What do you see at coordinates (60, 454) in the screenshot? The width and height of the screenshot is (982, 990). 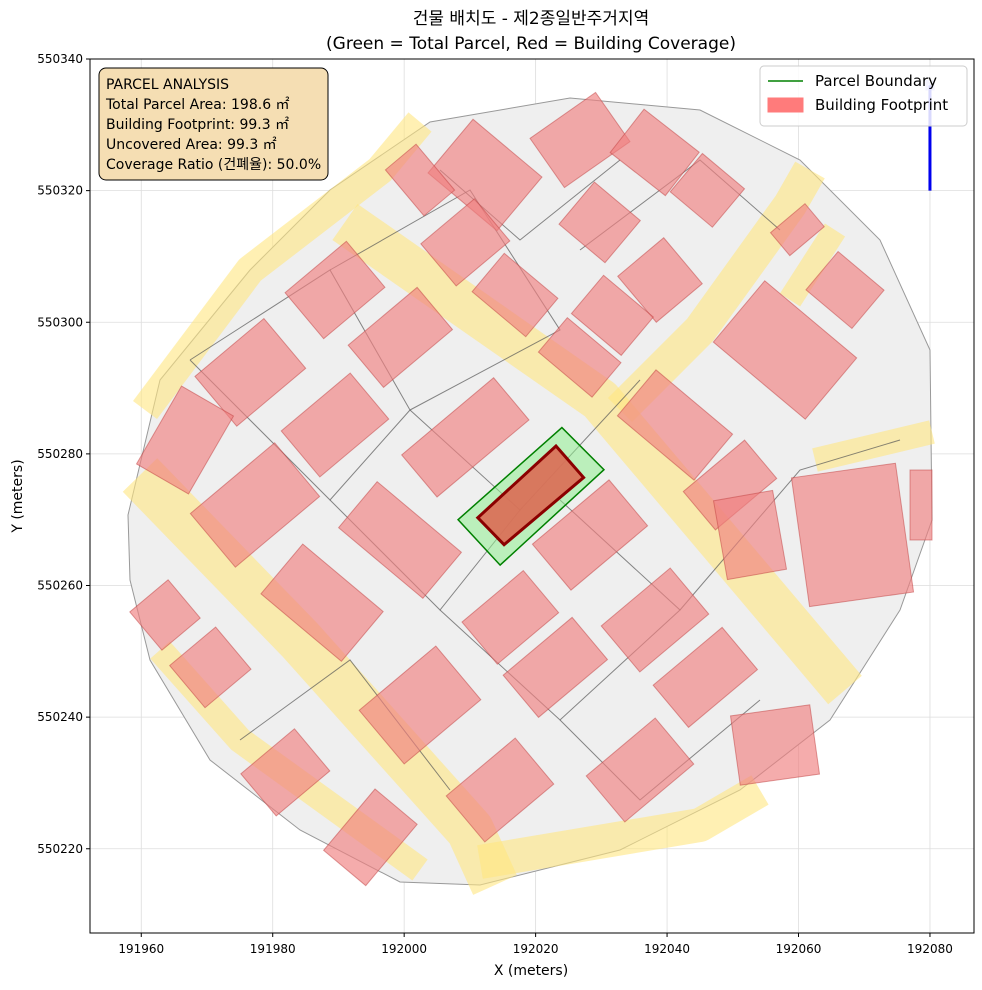 I see `y-tick-label: 550280` at bounding box center [60, 454].